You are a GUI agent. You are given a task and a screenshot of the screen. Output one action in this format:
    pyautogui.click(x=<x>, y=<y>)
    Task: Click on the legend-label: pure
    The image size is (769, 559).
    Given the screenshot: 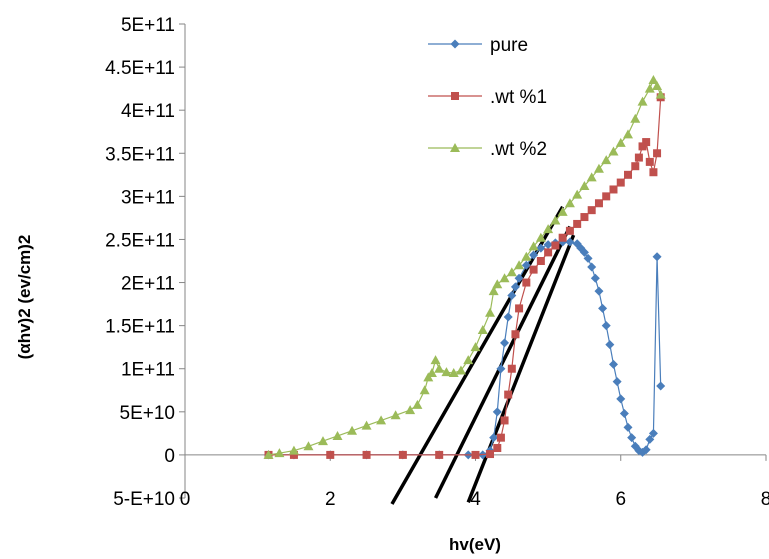 What is the action you would take?
    pyautogui.click(x=509, y=45)
    